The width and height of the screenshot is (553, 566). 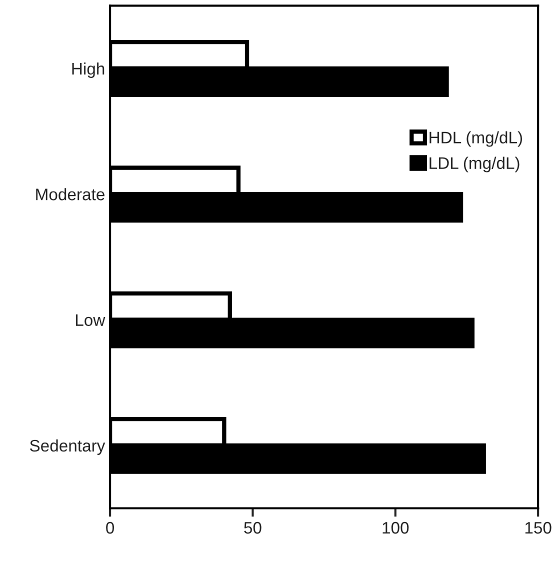 What do you see at coordinates (91, 320) in the screenshot?
I see `y-tick-label: Low` at bounding box center [91, 320].